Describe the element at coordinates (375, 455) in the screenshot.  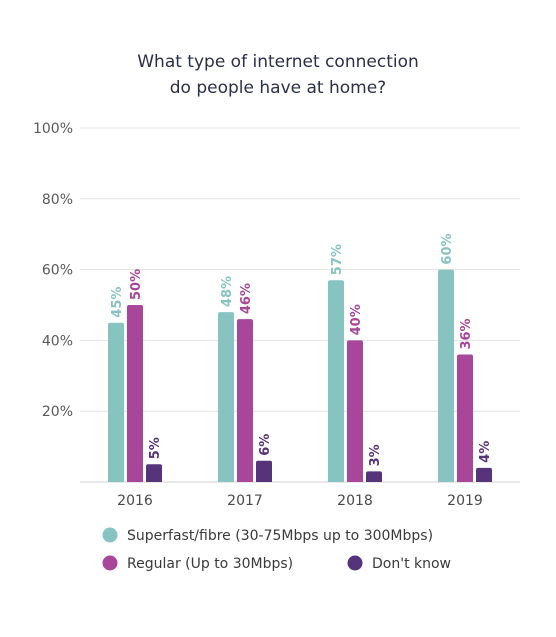
I see `data-label: 3%` at that location.